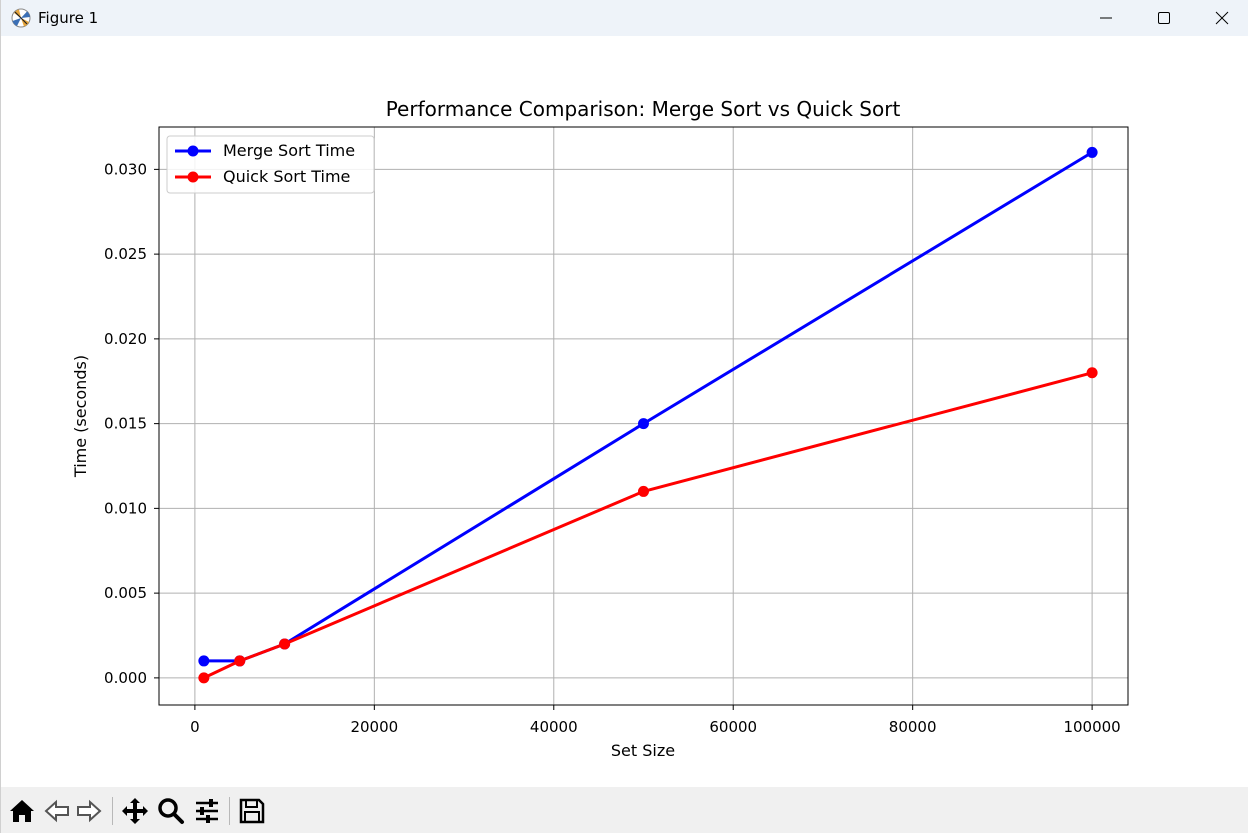 Image resolution: width=1248 pixels, height=833 pixels. What do you see at coordinates (195, 727) in the screenshot?
I see `x-tick-label: 0` at bounding box center [195, 727].